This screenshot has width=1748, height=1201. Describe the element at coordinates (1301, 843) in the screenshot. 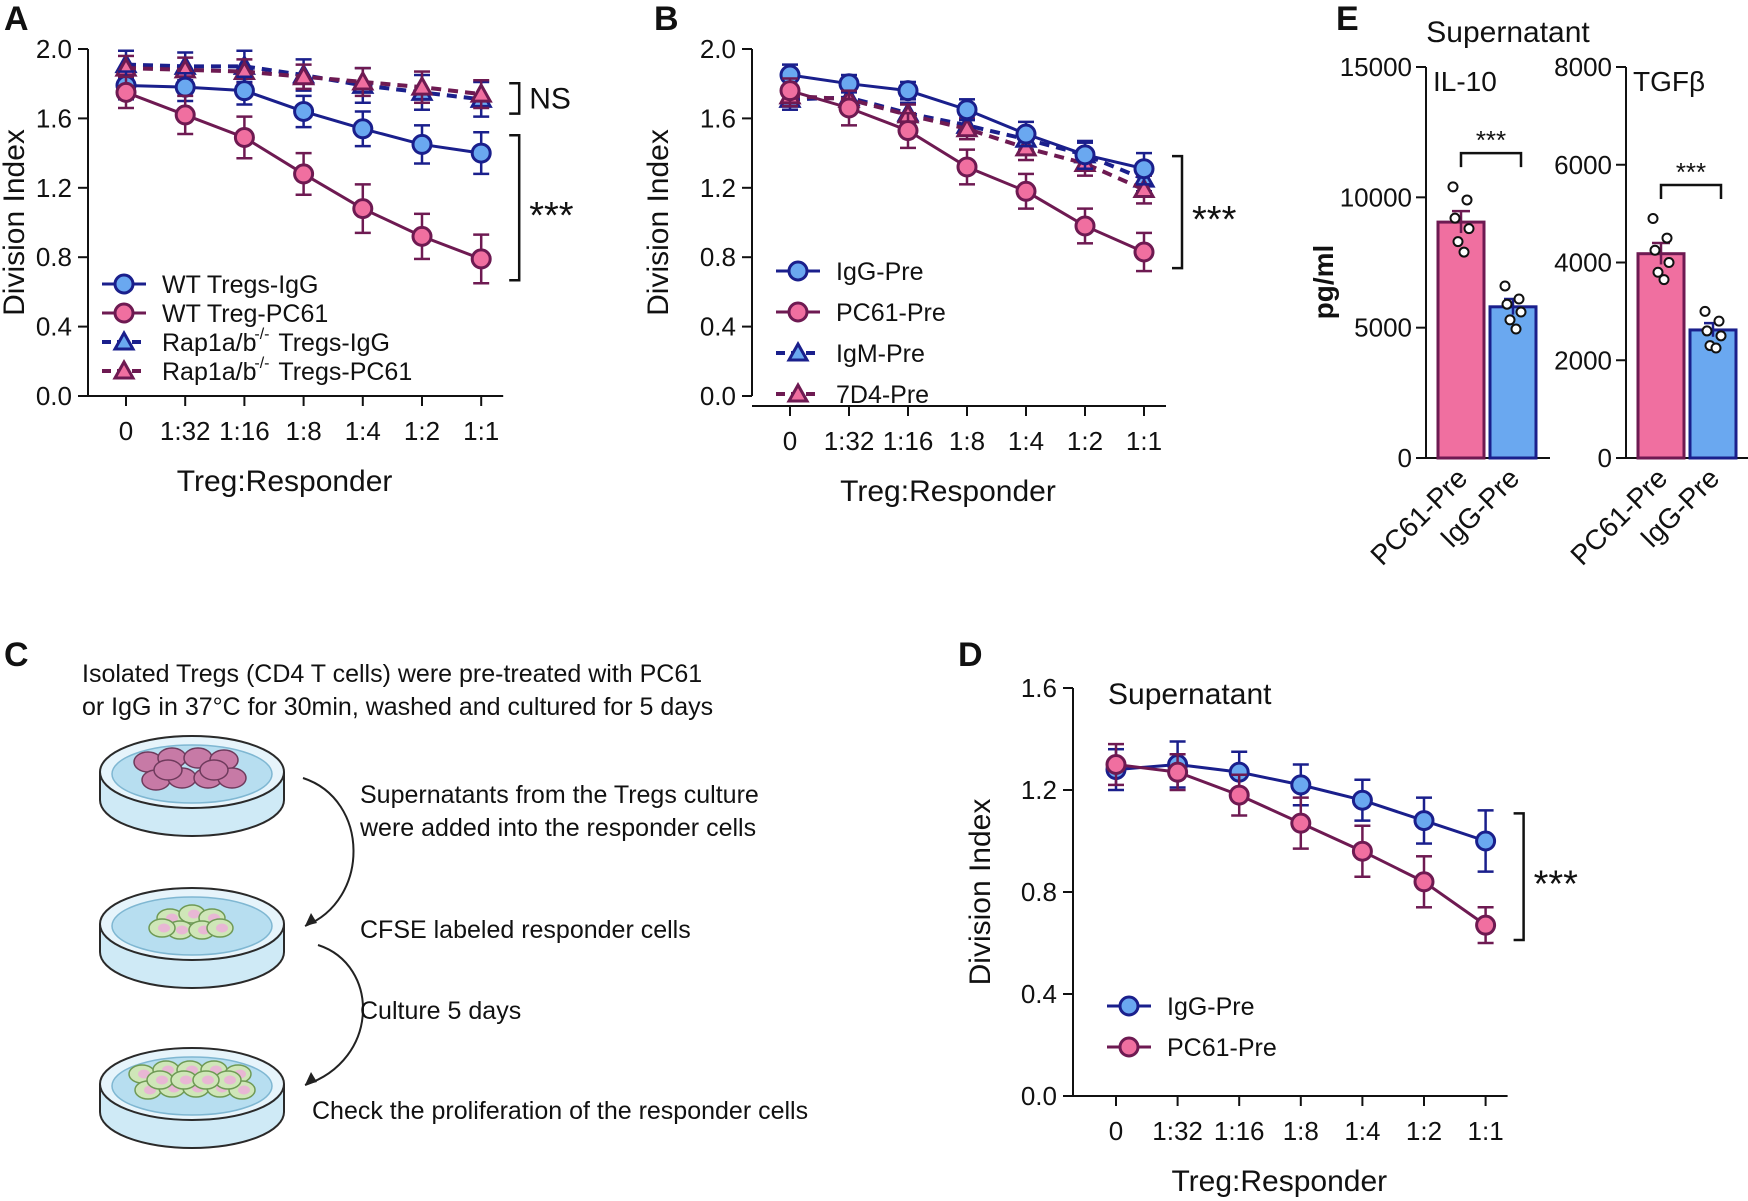

I see `series-pc61-pre` at that location.